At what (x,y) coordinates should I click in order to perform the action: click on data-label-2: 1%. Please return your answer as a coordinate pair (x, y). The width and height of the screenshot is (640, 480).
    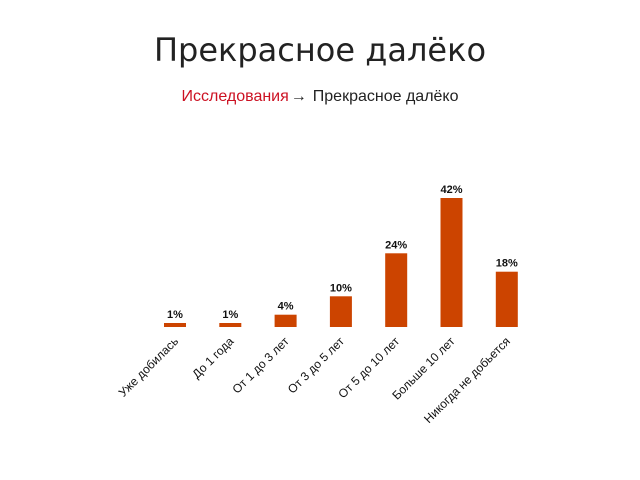
    Looking at the image, I should click on (230, 315).